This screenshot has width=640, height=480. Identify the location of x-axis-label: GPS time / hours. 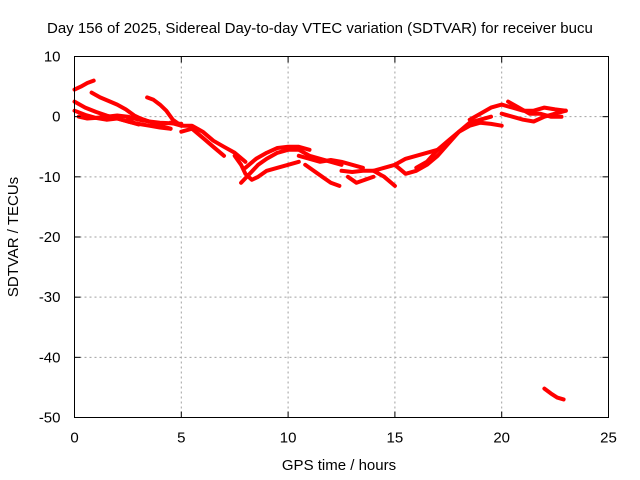
(339, 465).